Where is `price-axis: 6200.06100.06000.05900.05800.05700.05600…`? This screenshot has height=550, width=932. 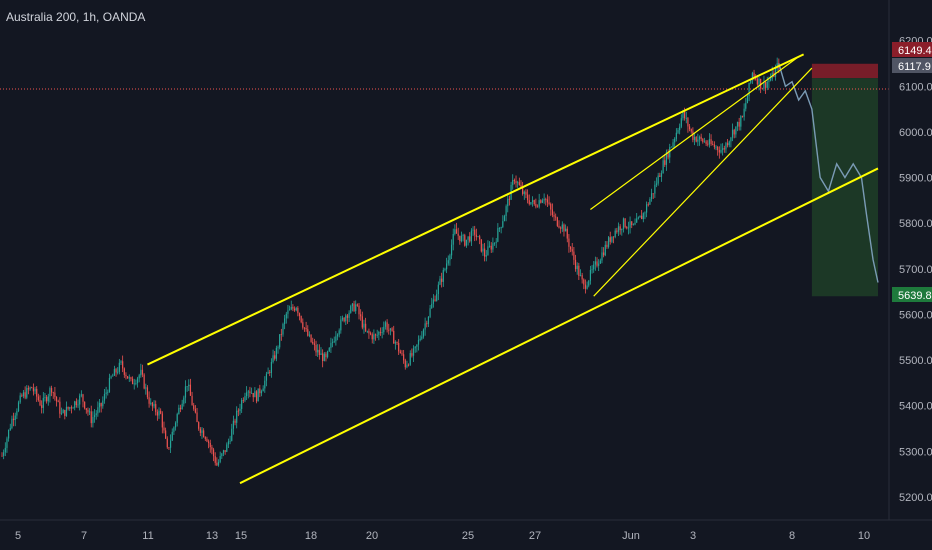
price-axis: 6200.06100.06000.05900.05800.05700.05600… is located at coordinates (915, 270).